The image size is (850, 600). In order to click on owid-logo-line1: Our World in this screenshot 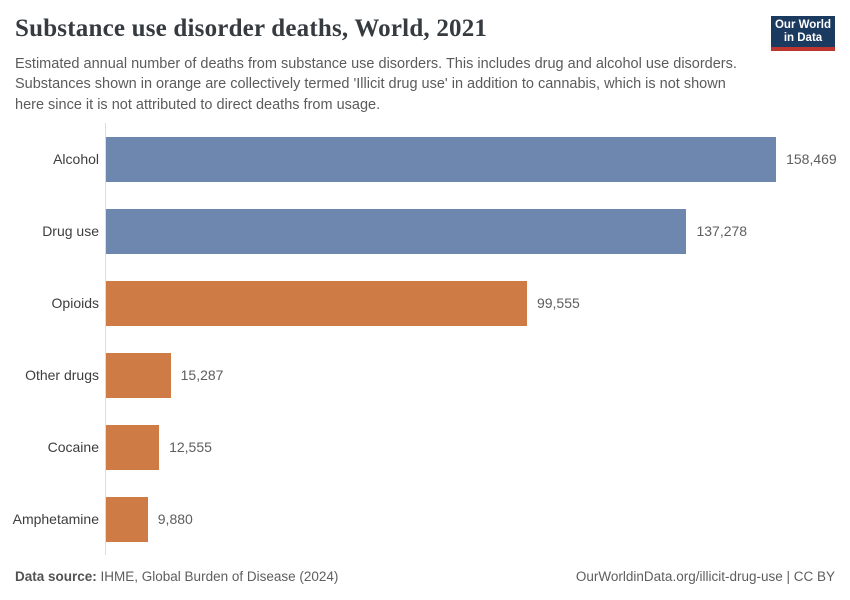, I will do `click(802, 24)`.